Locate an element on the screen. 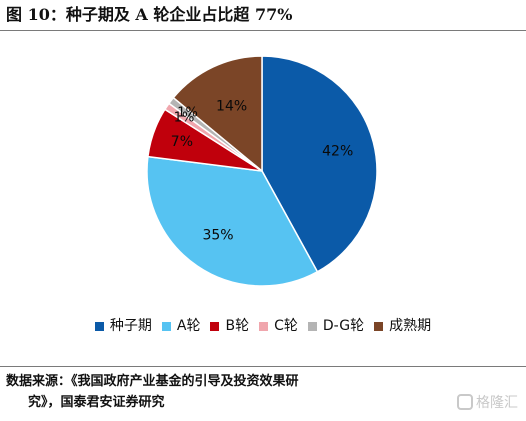  title-divider is located at coordinates (263, 30).